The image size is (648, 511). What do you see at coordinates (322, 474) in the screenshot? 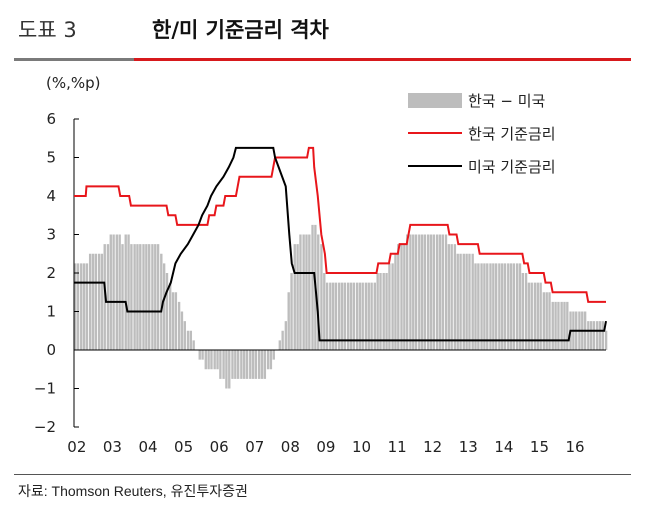
I see `footer-rule` at bounding box center [322, 474].